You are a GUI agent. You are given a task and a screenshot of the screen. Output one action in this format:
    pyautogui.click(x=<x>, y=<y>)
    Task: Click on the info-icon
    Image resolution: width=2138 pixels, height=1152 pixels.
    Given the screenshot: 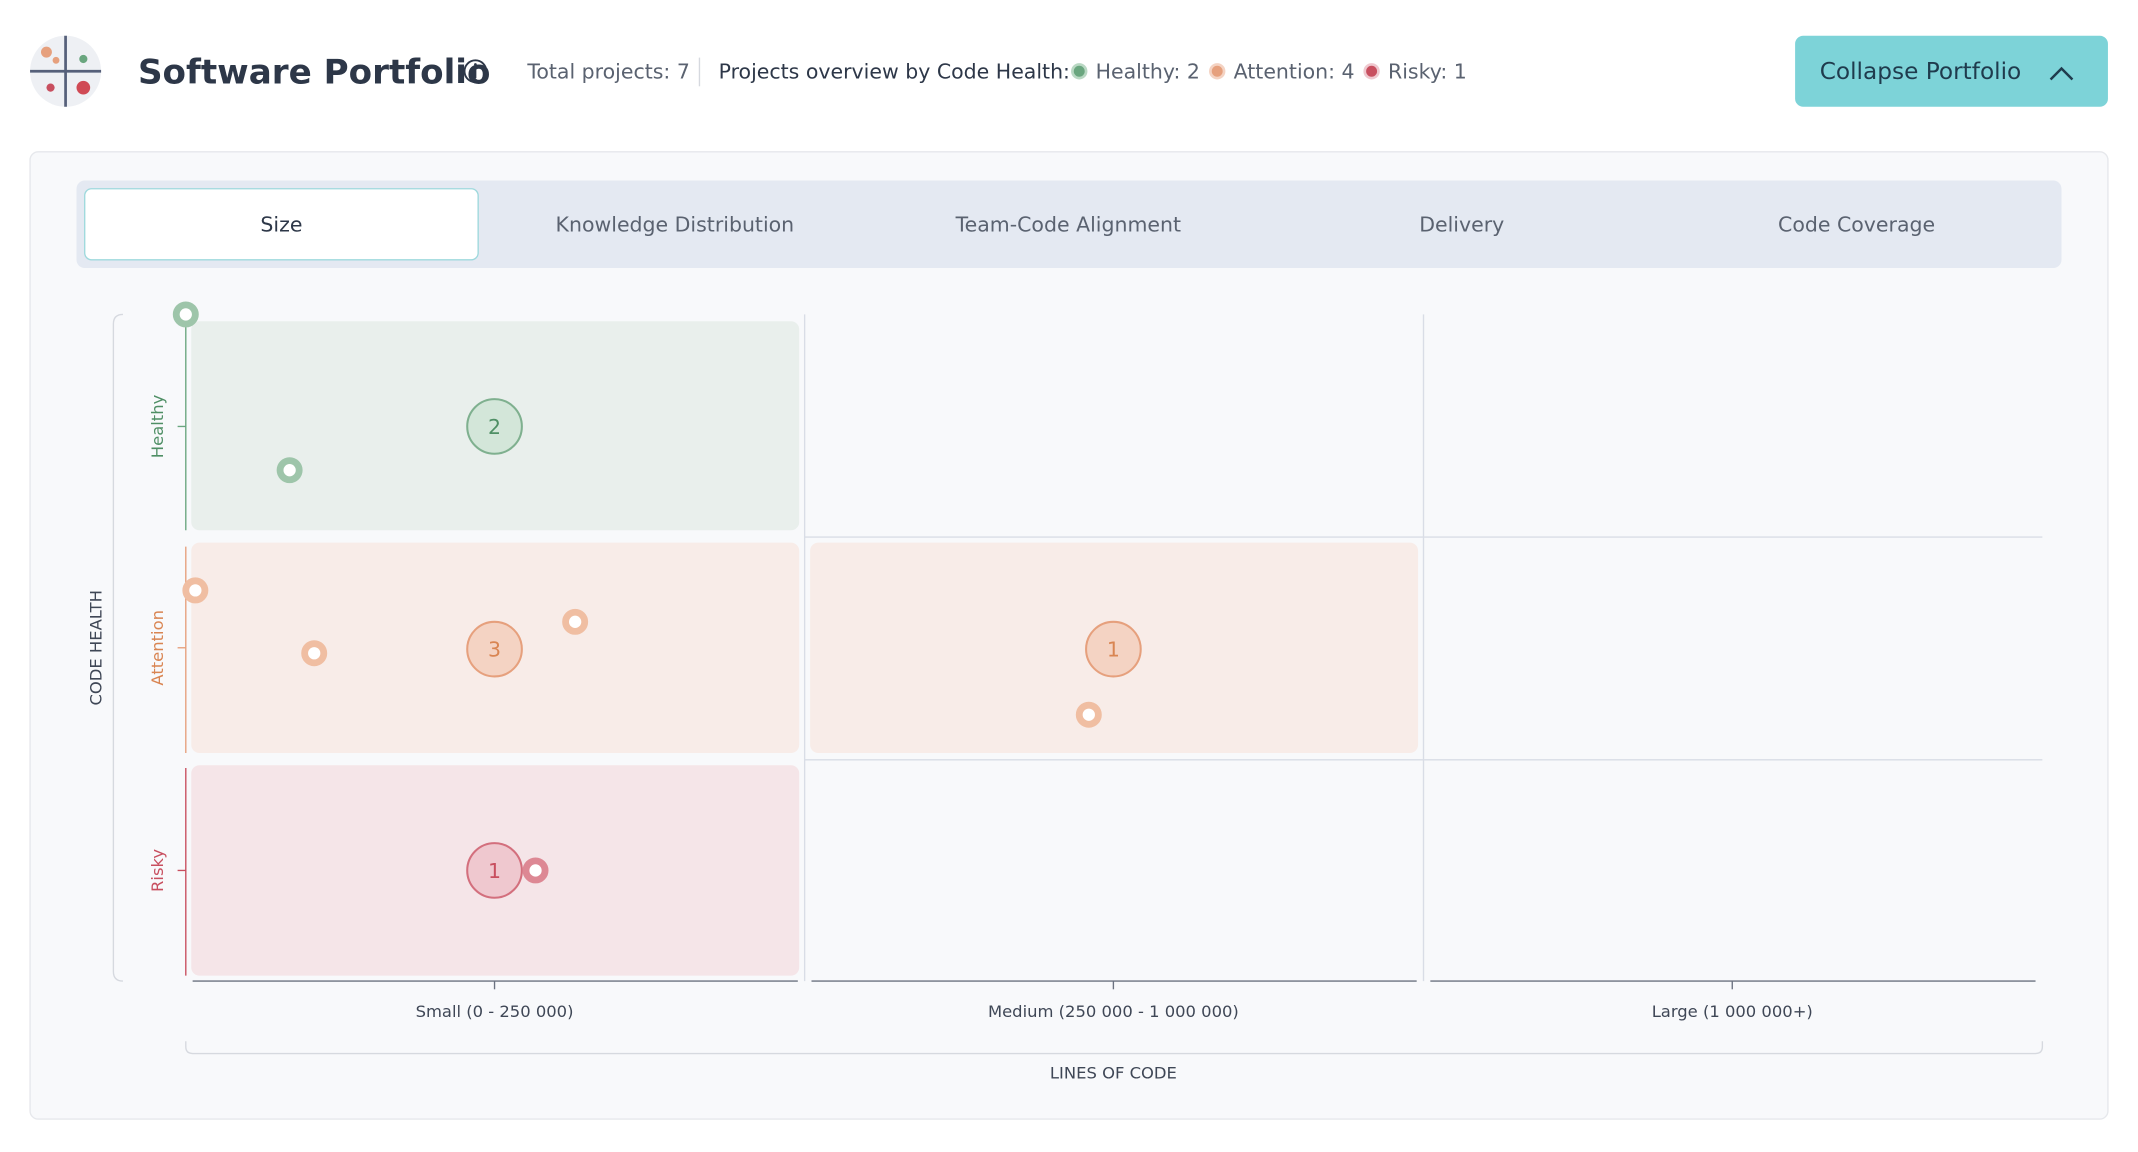 What is the action you would take?
    pyautogui.click(x=475, y=71)
    